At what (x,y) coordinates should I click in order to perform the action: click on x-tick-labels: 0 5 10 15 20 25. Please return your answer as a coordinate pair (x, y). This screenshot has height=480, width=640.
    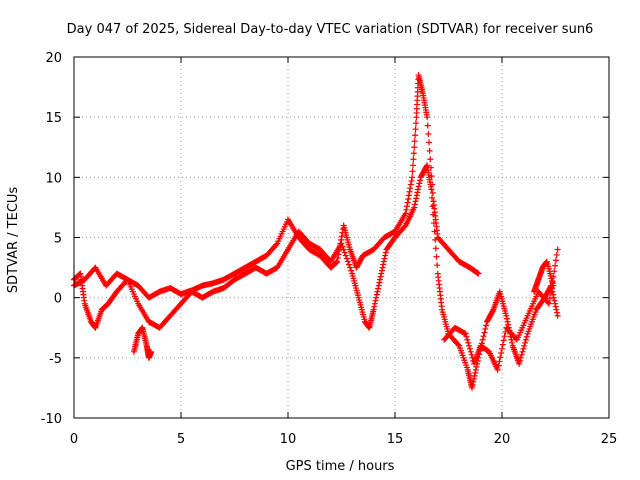
    Looking at the image, I should click on (343, 439).